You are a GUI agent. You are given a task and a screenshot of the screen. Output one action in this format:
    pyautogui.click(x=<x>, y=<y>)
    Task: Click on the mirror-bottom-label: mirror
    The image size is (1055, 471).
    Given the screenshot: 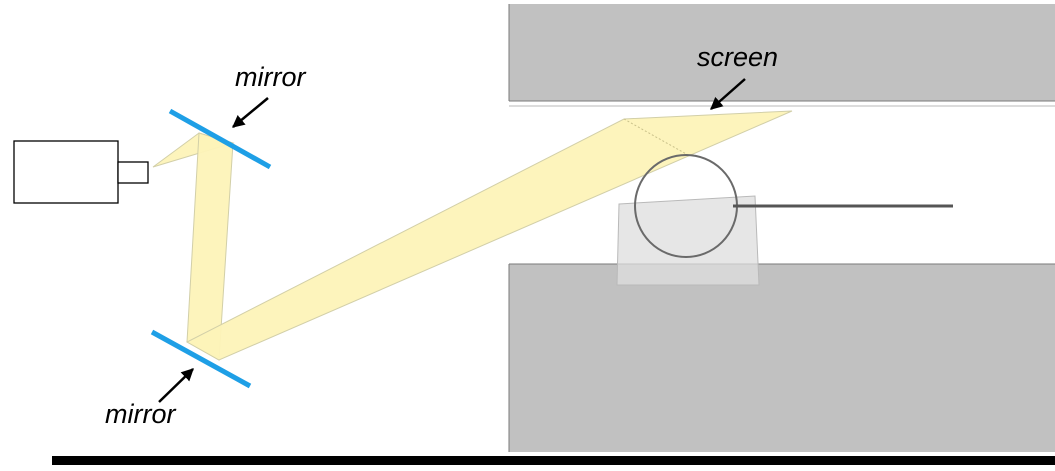 What is the action you would take?
    pyautogui.click(x=140, y=414)
    